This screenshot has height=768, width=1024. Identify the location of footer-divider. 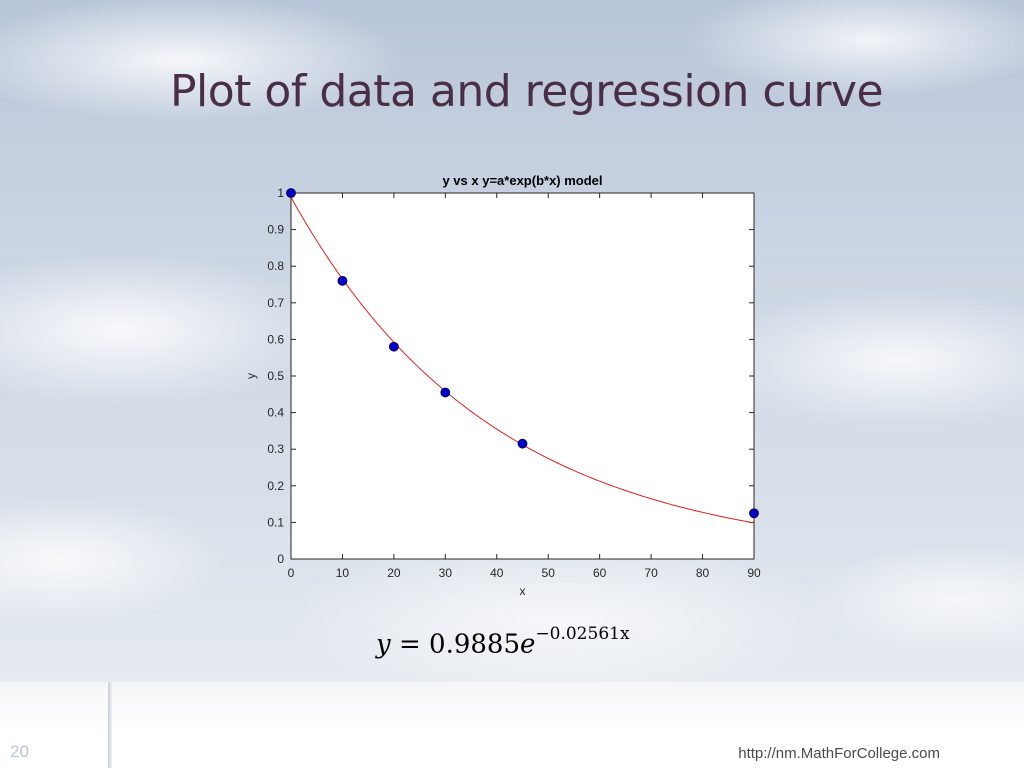
(110, 725).